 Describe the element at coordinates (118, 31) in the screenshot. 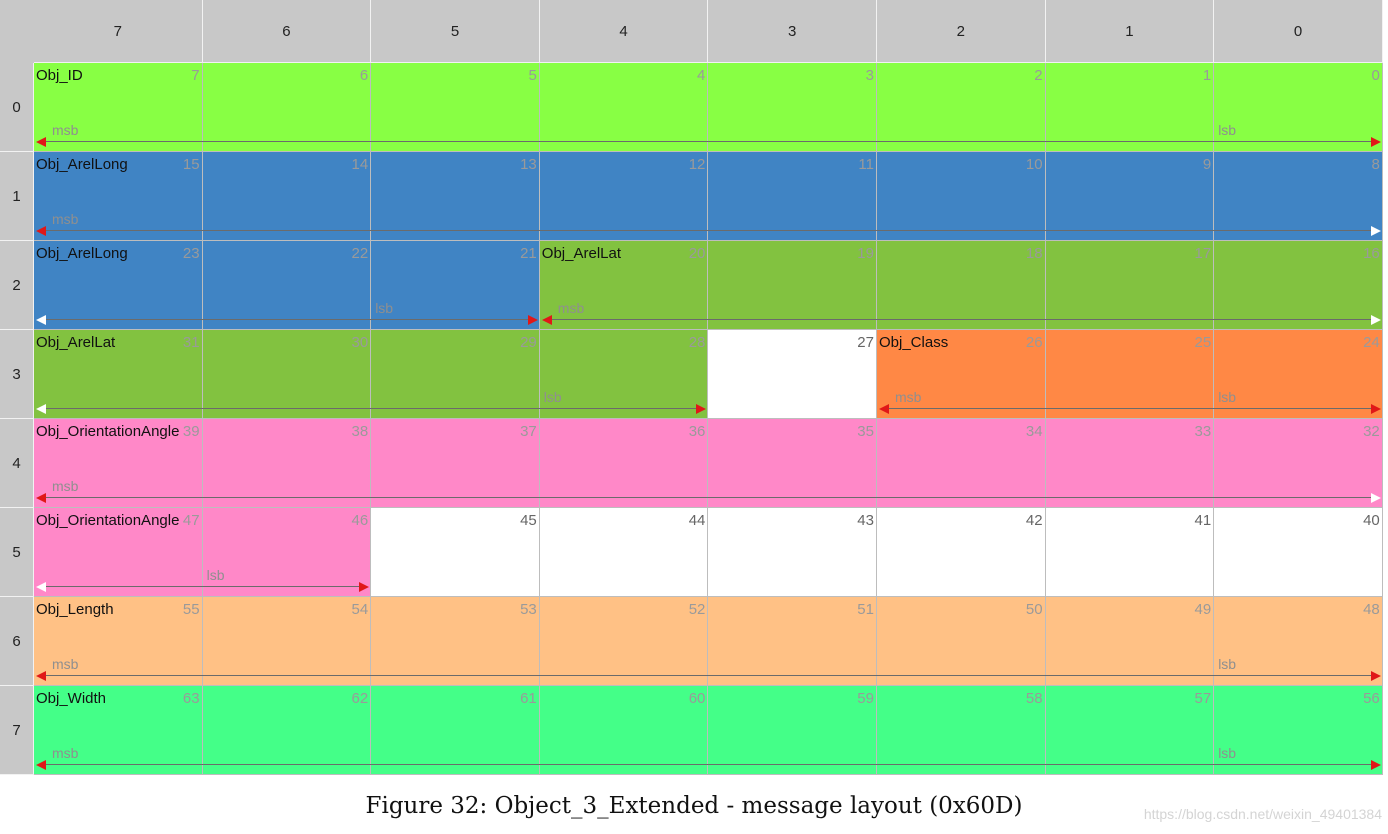

I see `column-header-7: 7` at that location.